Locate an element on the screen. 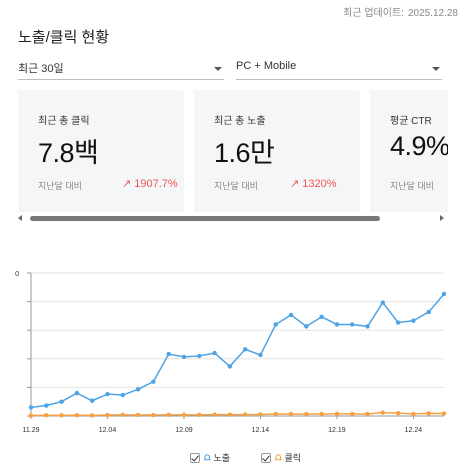 The height and width of the screenshot is (468, 466). page-title: 노출/클릭 현황 is located at coordinates (64, 37).